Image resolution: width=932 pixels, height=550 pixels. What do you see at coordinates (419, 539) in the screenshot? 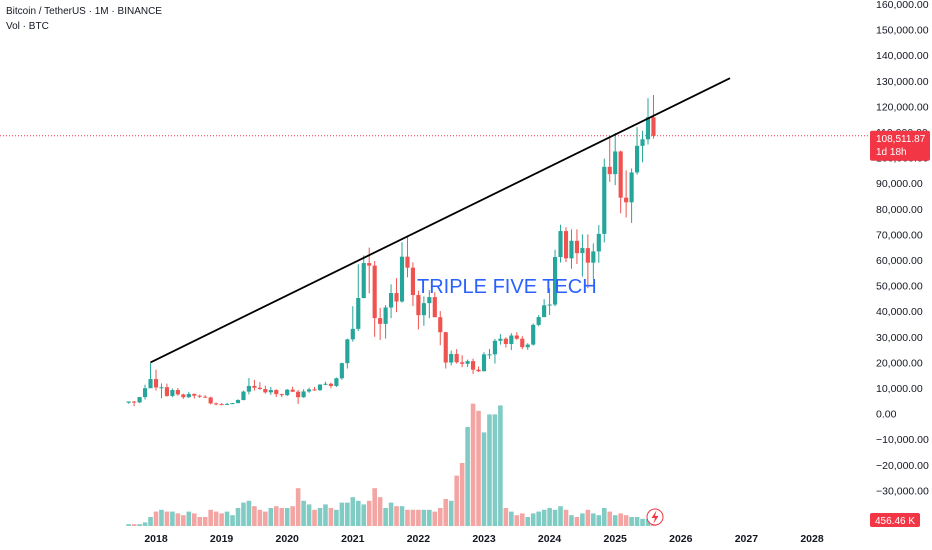
I see `x-tick-label: 2022` at bounding box center [419, 539].